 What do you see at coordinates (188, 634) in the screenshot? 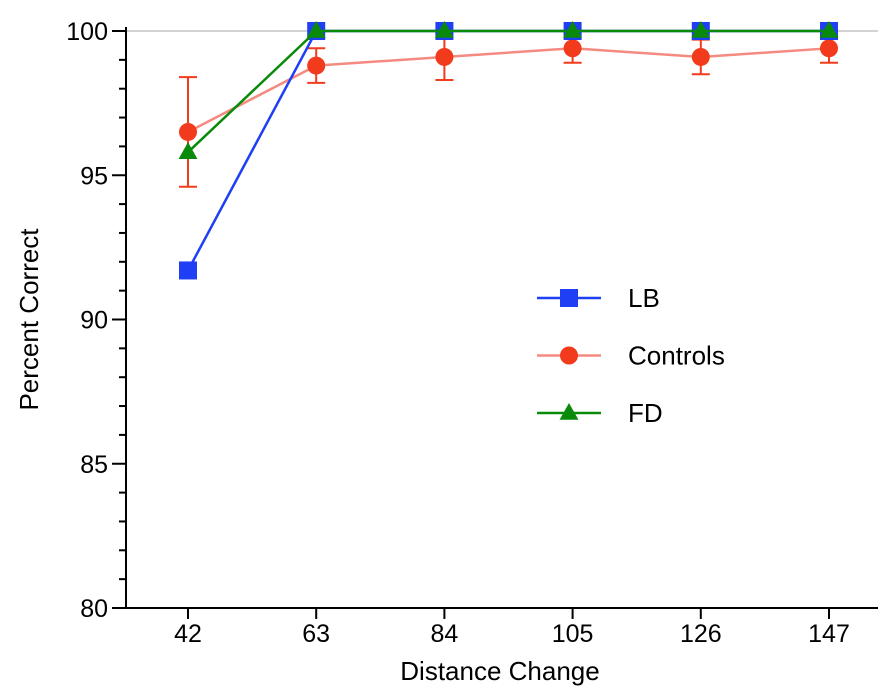
I see `x-tick-label: 42` at bounding box center [188, 634].